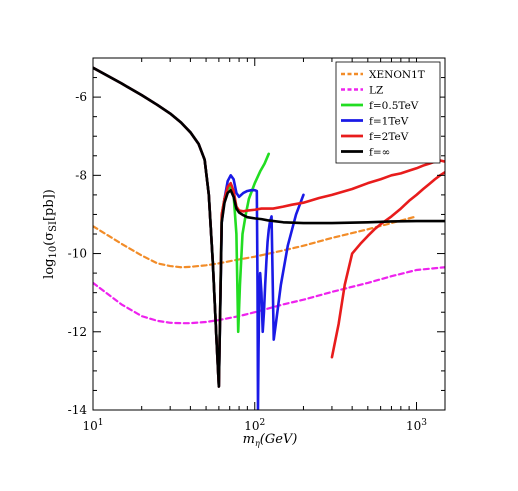 Image resolution: width=518 pixels, height=491 pixels. Describe the element at coordinates (49, 239) in the screenshot. I see `y-axis-title-sigma: (σ` at that location.